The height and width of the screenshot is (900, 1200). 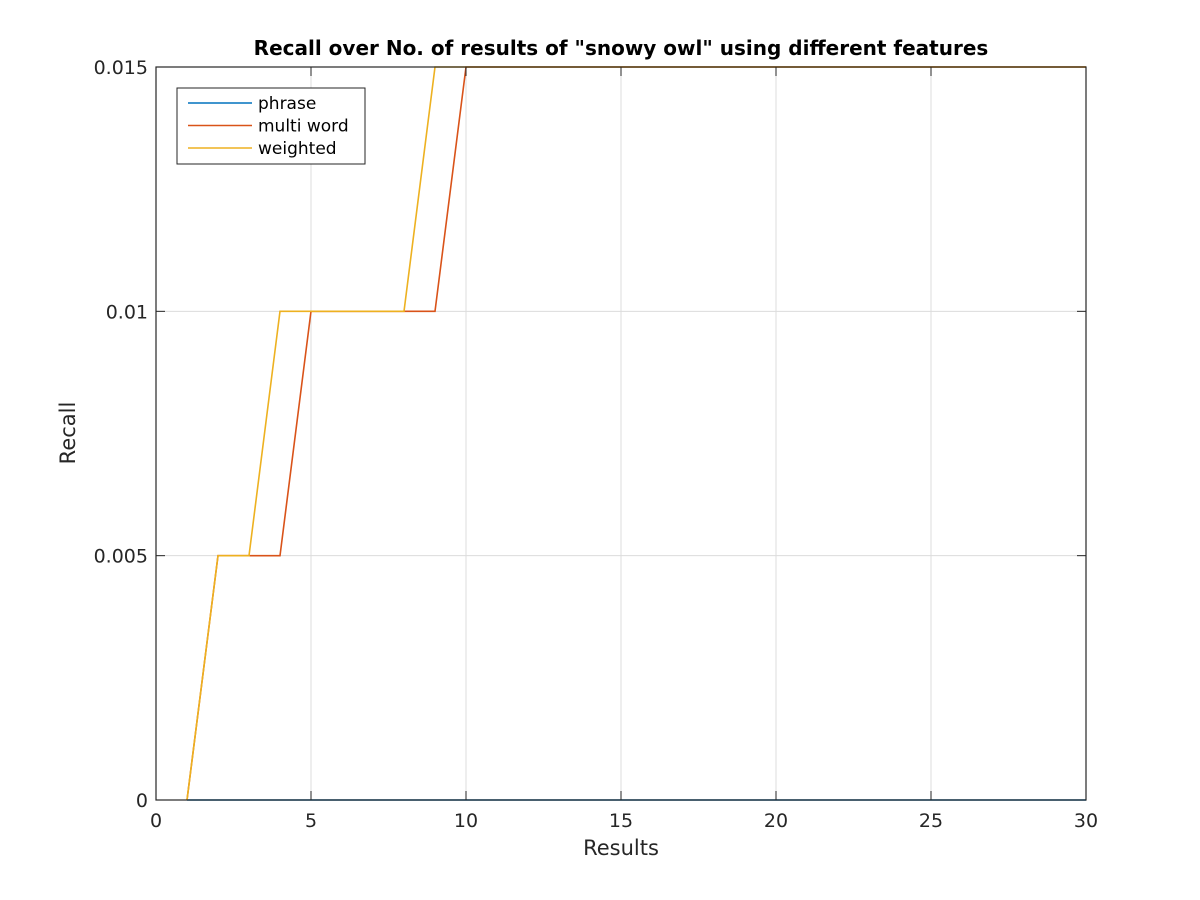 I want to click on x-axis-label: Results, so click(x=621, y=848).